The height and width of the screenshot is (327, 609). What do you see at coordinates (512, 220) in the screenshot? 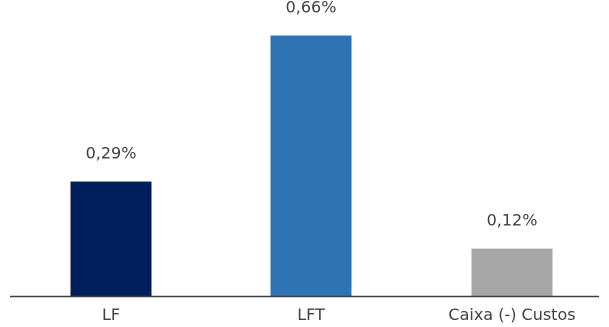
I see `data-label: 0,12%` at bounding box center [512, 220].